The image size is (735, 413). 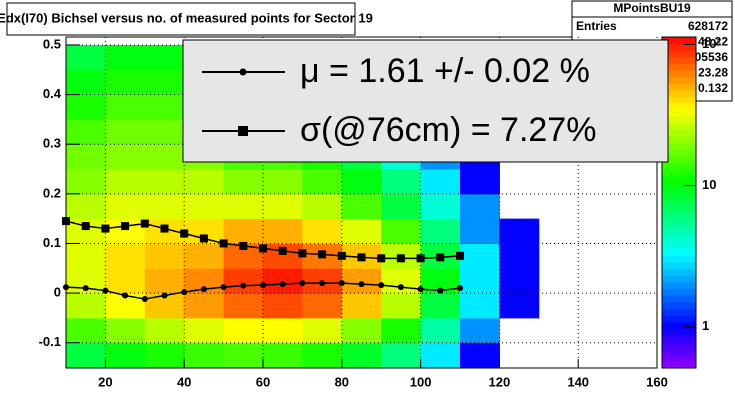 What do you see at coordinates (500, 381) in the screenshot?
I see `x-tick-label: 120` at bounding box center [500, 381].